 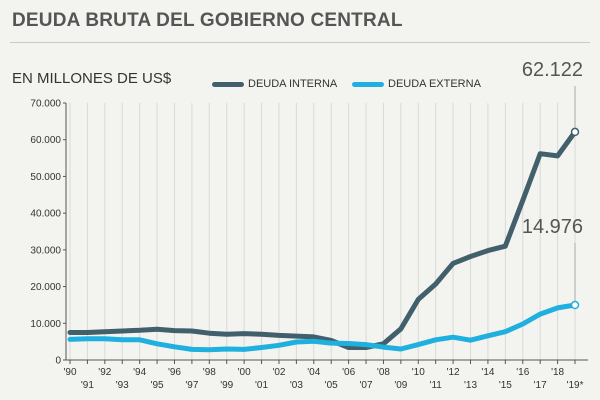 I want to click on y-tick-label: 60.000, so click(x=45, y=140).